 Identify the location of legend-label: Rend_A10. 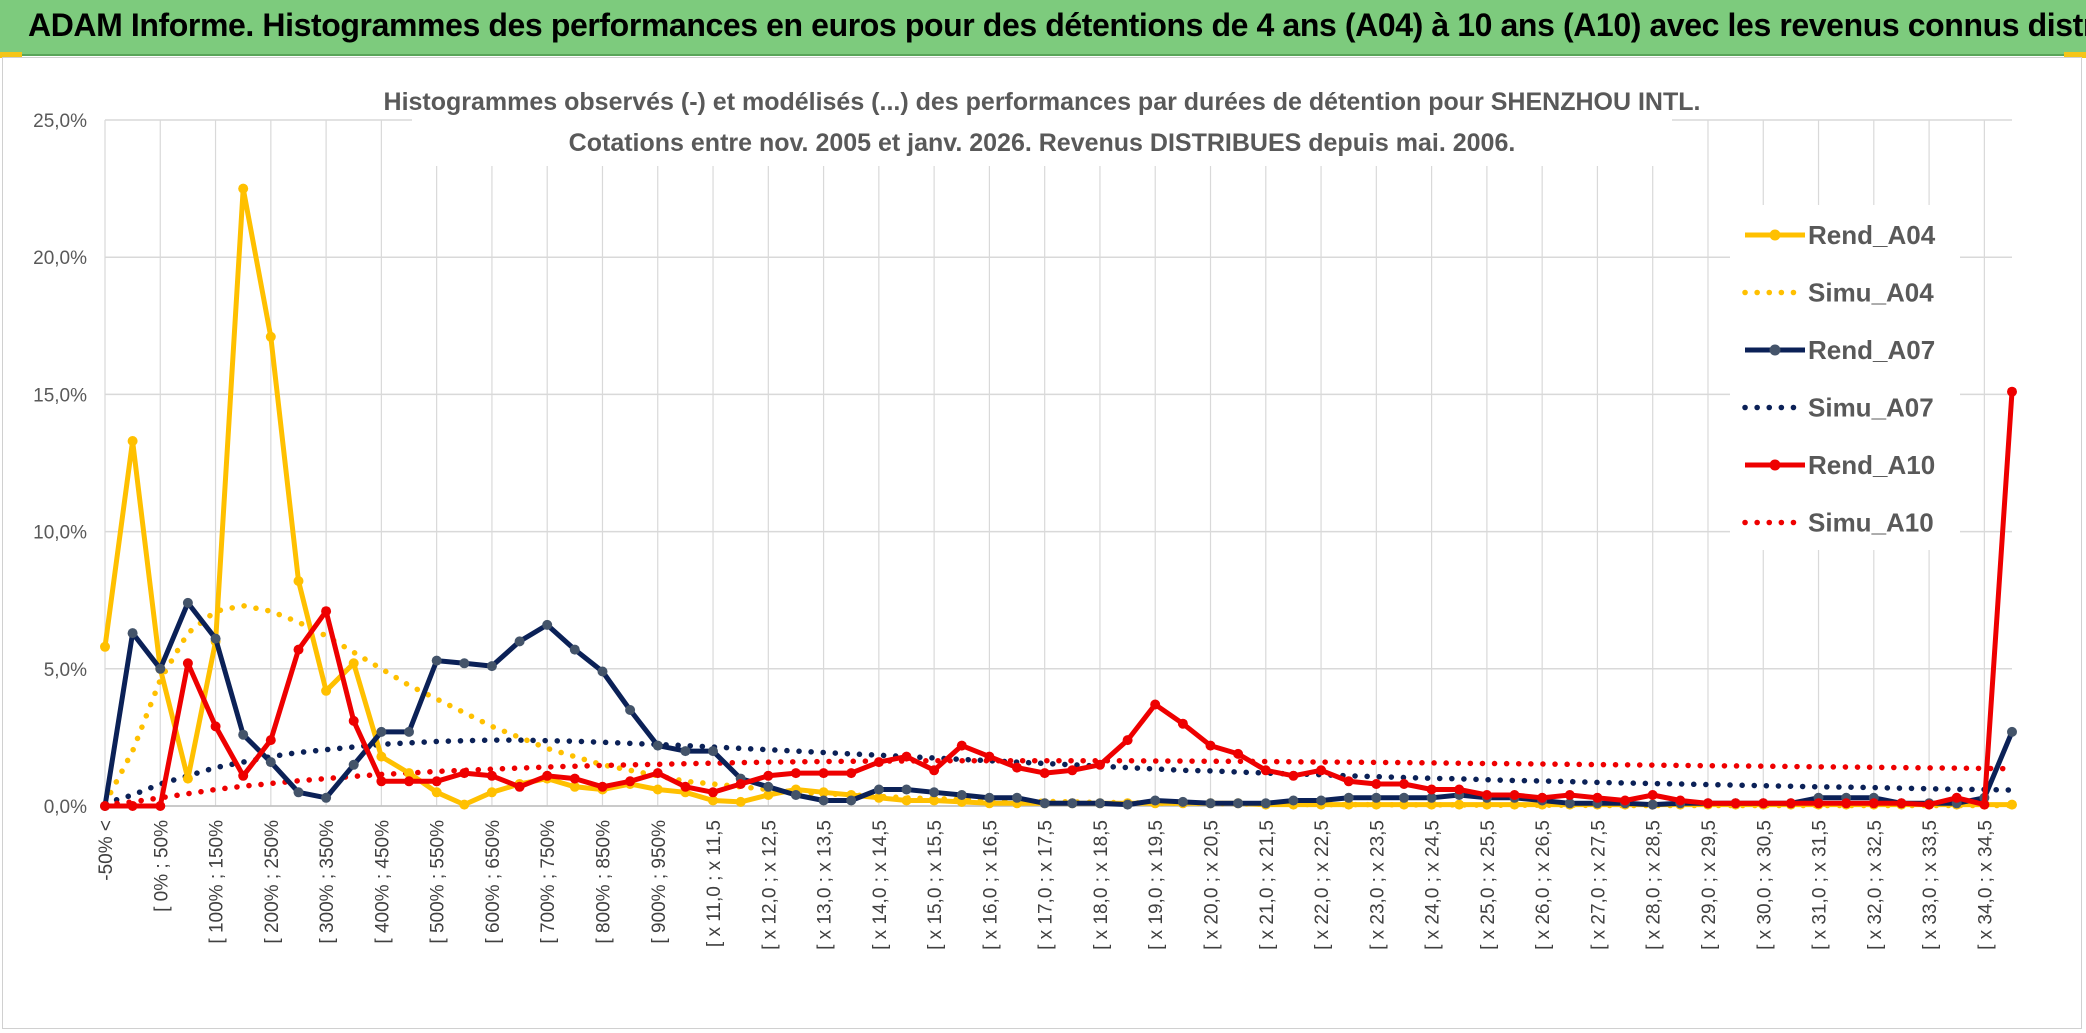
(1871, 465).